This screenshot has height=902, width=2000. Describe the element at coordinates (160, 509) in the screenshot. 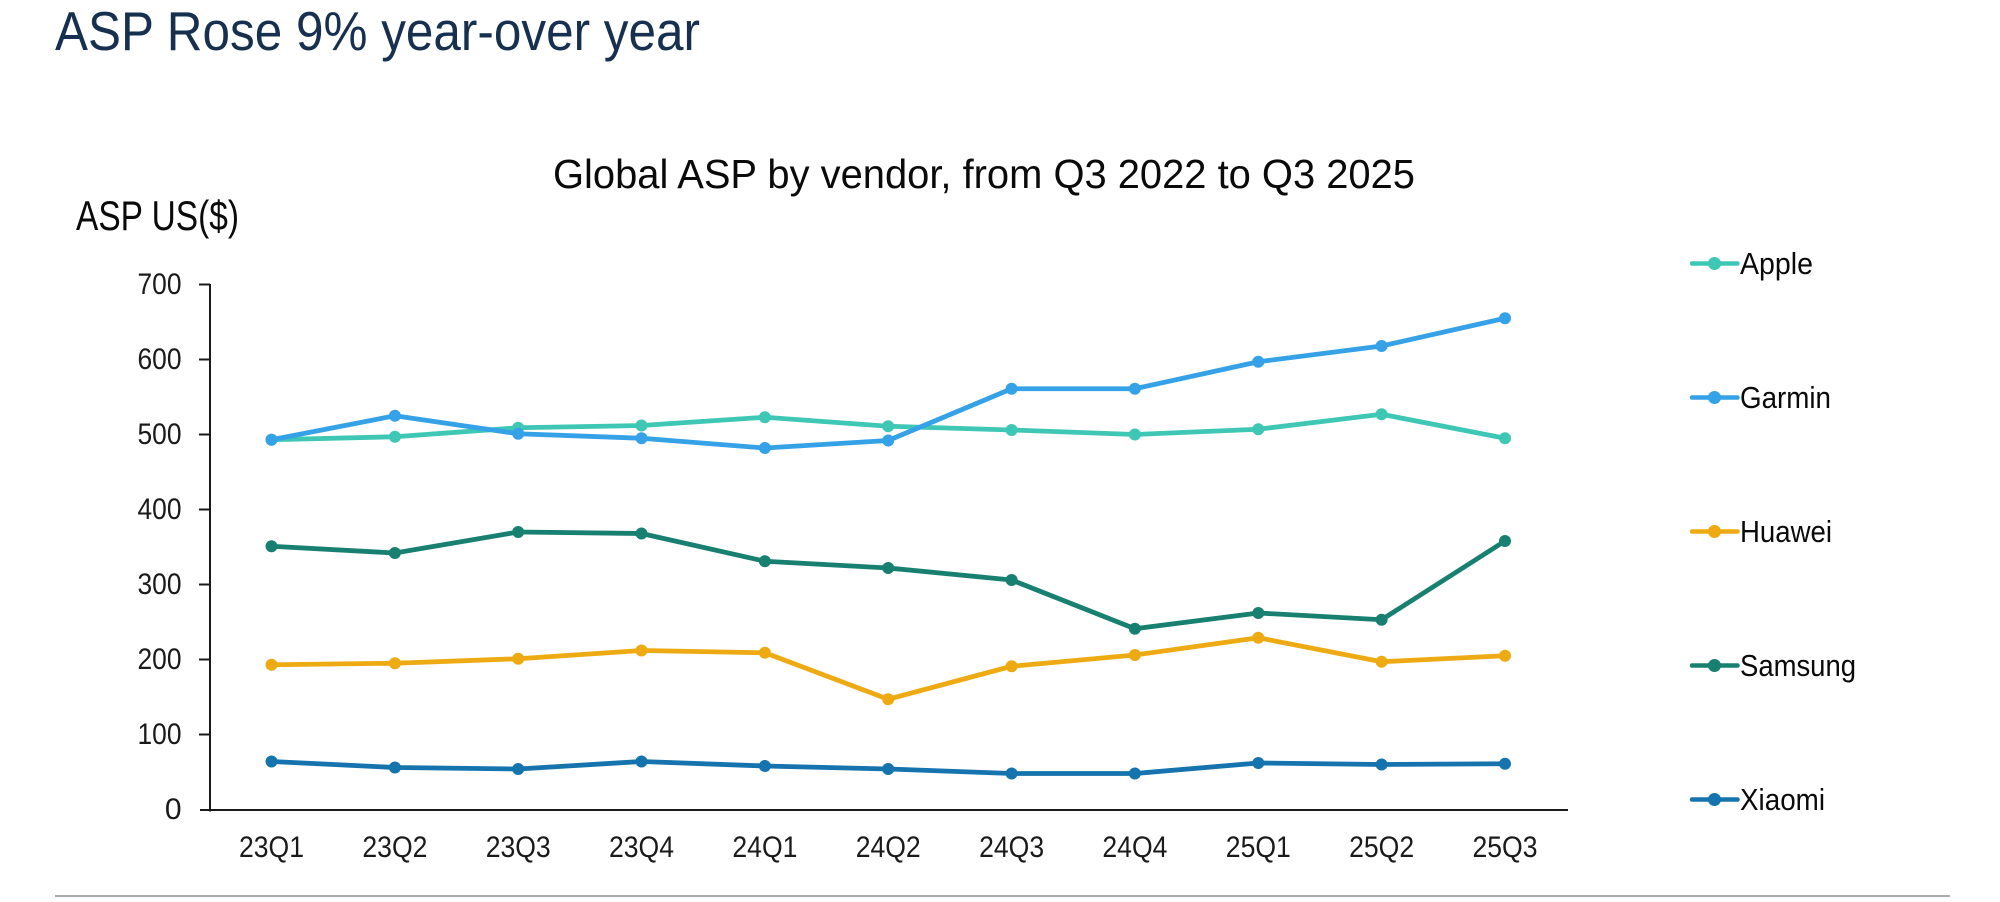

I see `svg-text: 400` at that location.